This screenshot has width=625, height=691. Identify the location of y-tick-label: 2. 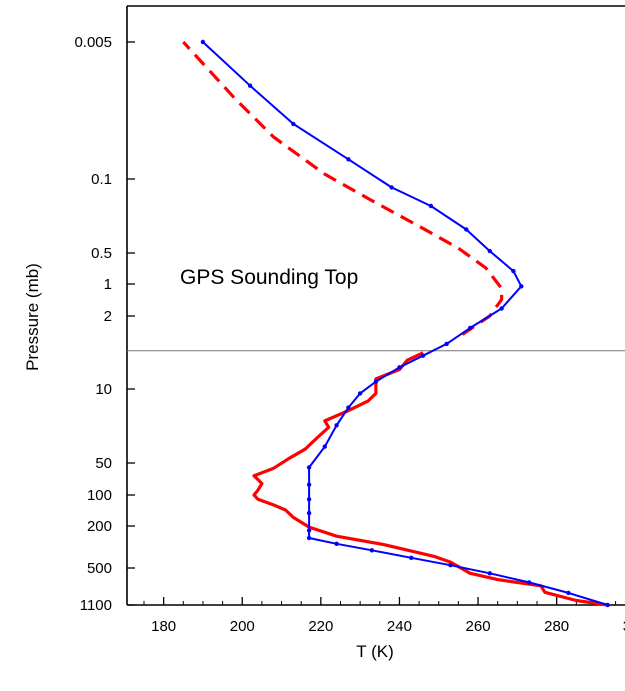
(108, 316).